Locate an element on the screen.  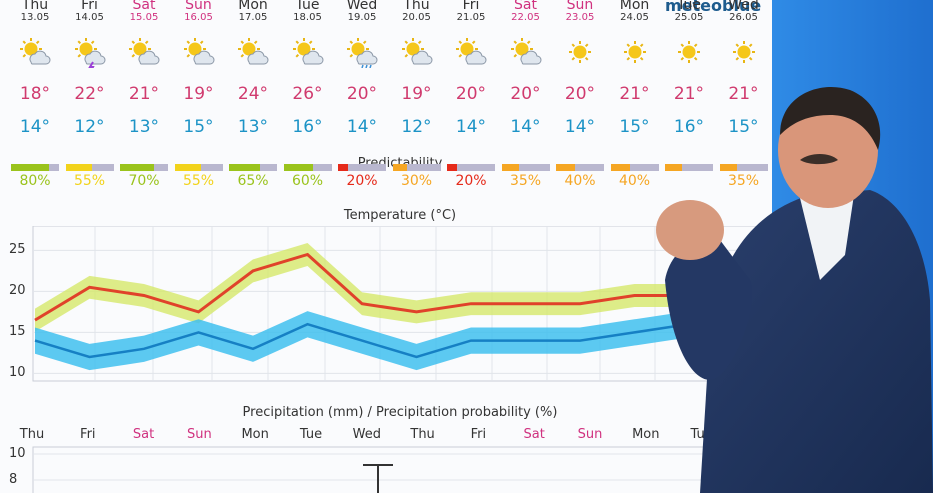
day-date: 21.05 is located at coordinates (471, 17).